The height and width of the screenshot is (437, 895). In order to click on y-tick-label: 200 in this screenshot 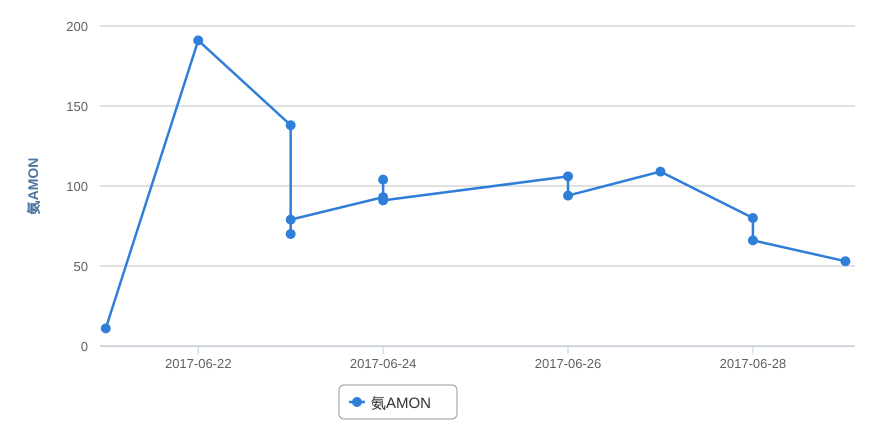, I will do `click(77, 26)`.